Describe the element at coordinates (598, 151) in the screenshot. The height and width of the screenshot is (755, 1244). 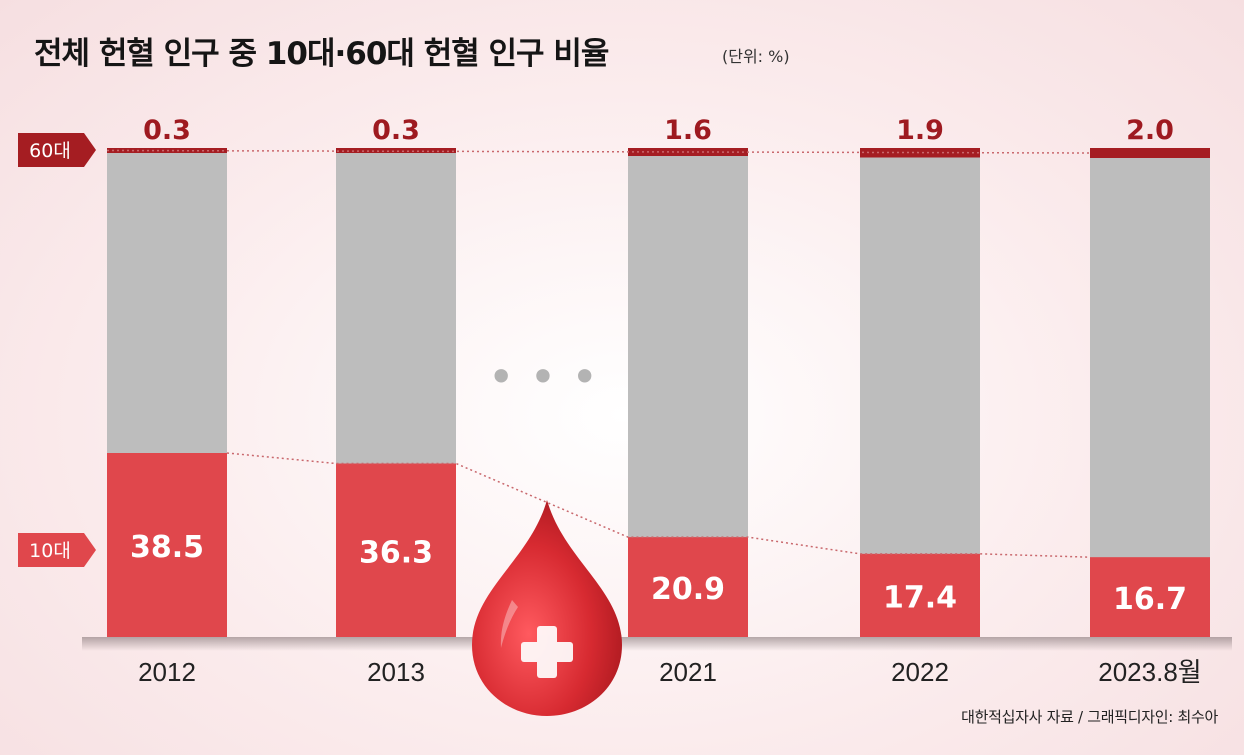
I see `trend-line-sixty` at that location.